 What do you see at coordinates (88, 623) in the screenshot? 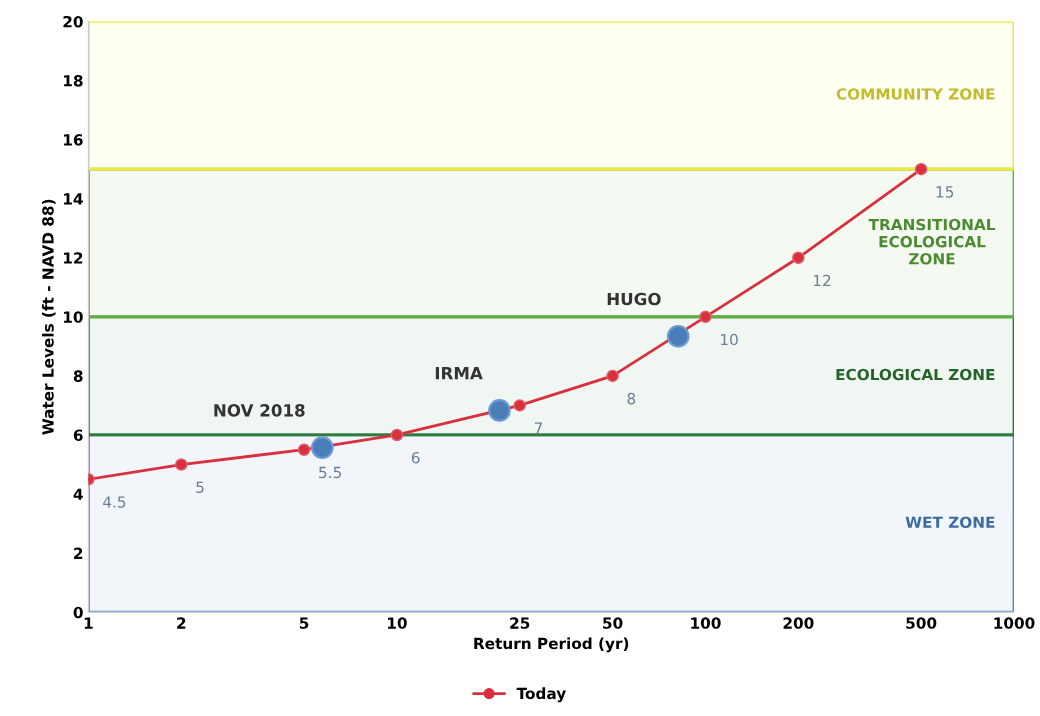
I see `x-tick-label: 1` at bounding box center [88, 623].